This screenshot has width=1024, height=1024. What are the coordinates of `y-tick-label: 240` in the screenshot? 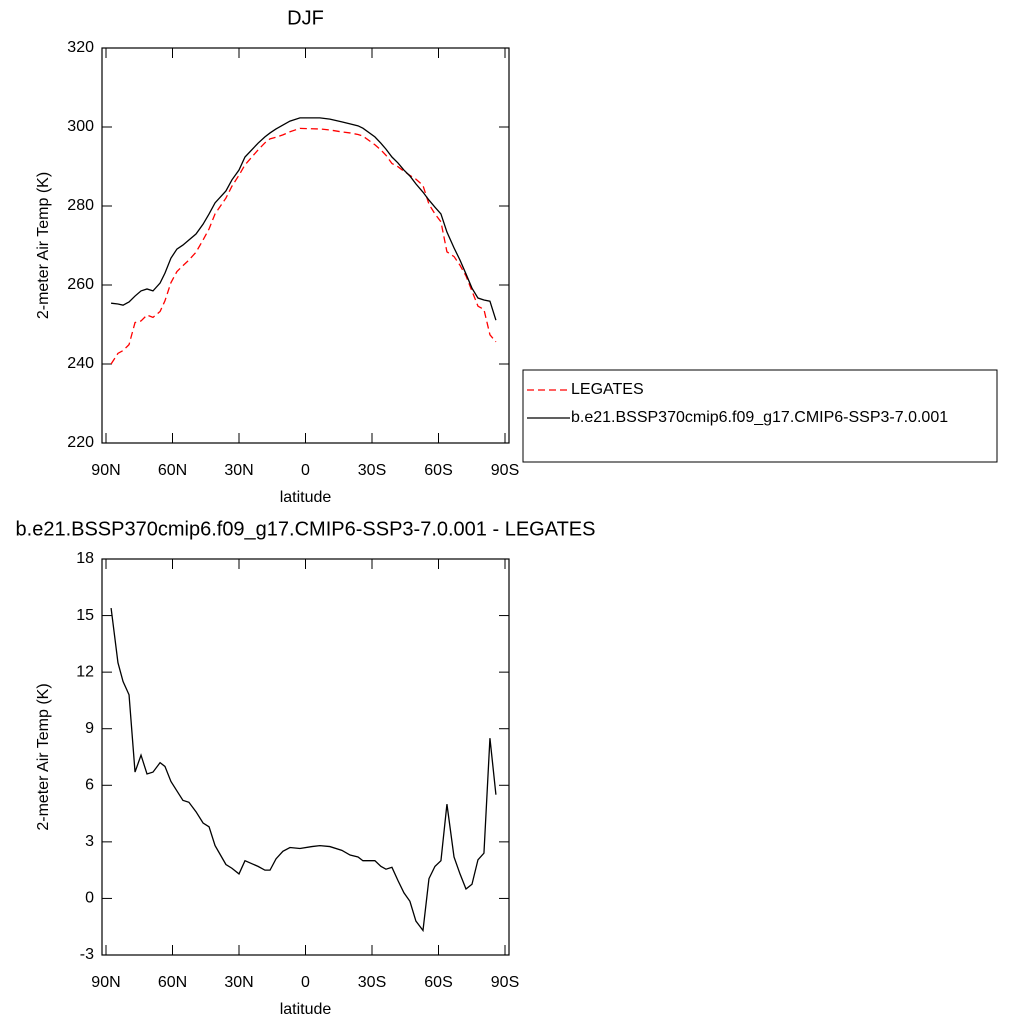 It's located at (80, 363).